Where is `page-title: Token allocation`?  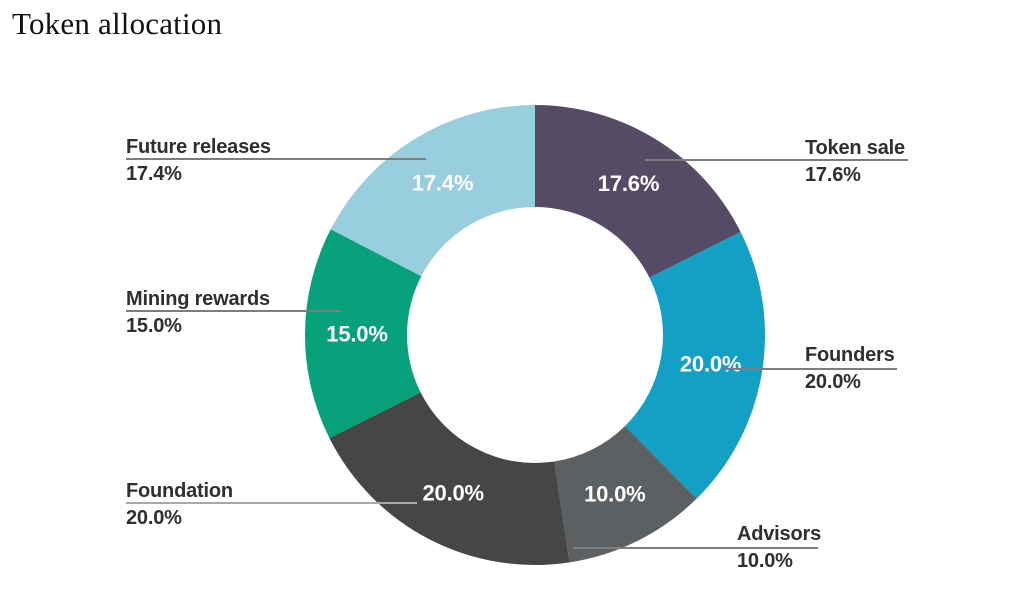
page-title: Token allocation is located at coordinates (117, 23).